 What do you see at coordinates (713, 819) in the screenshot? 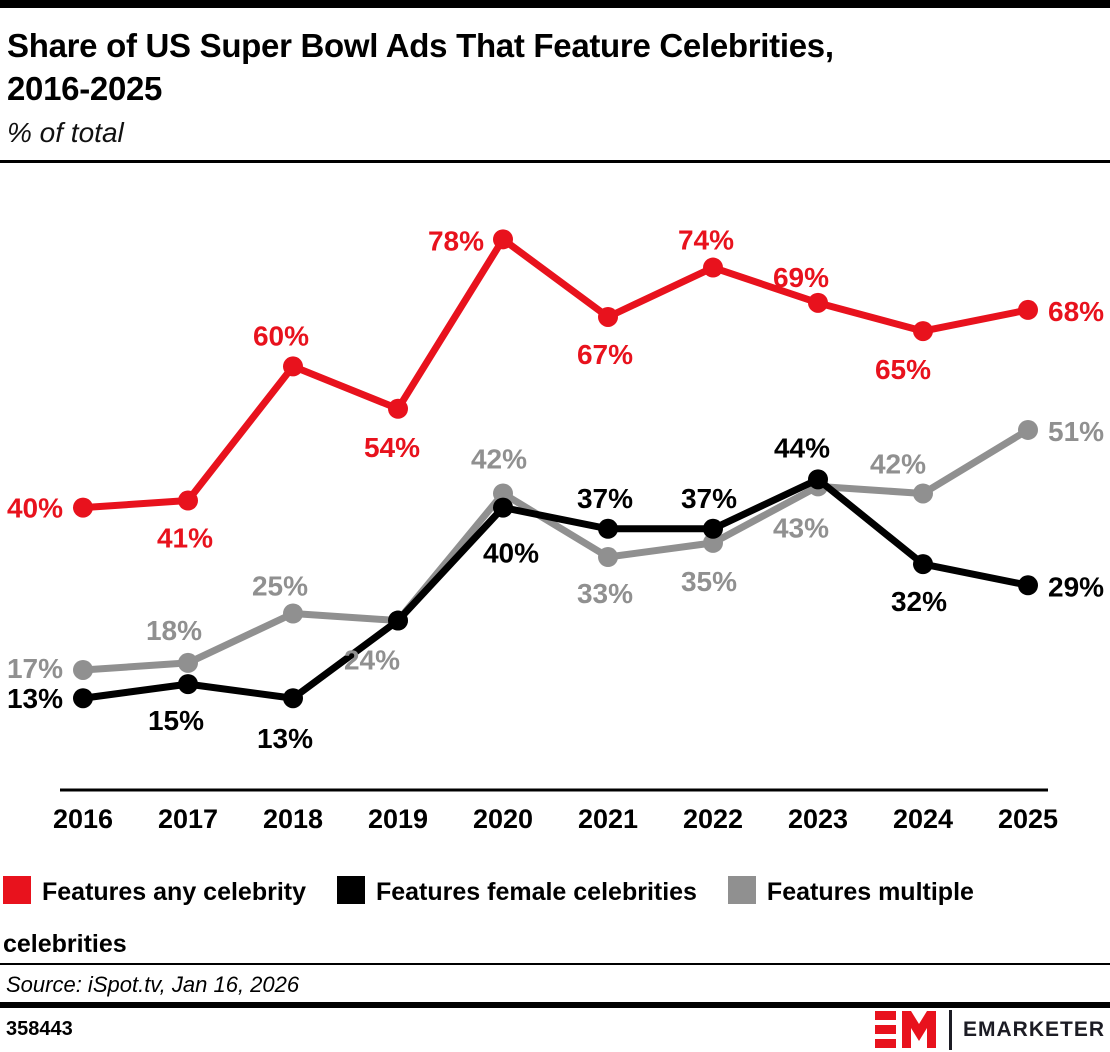
I see `x-axis-tick-label: 2022` at bounding box center [713, 819].